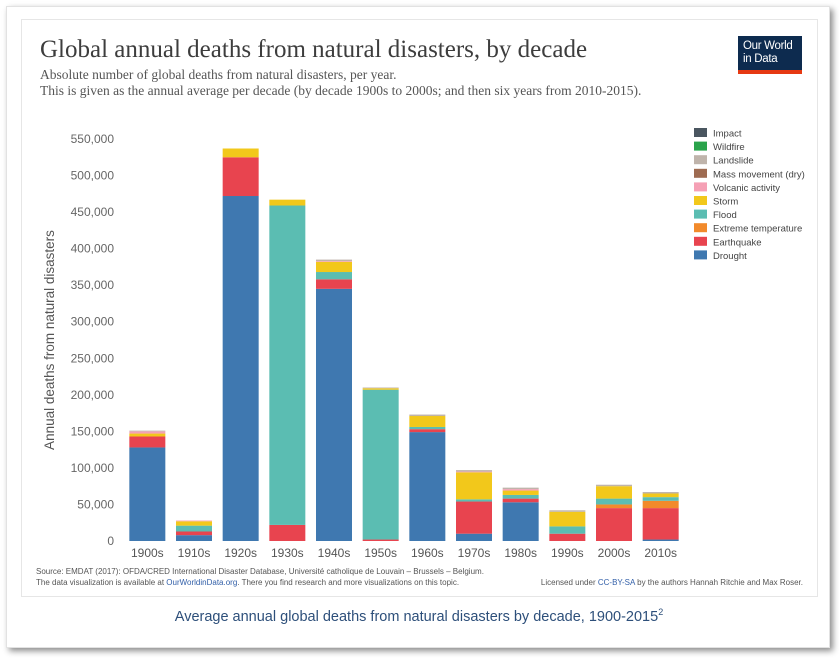 The image size is (839, 658). What do you see at coordinates (768, 46) in the screenshot?
I see `logo-line-1: Our World` at bounding box center [768, 46].